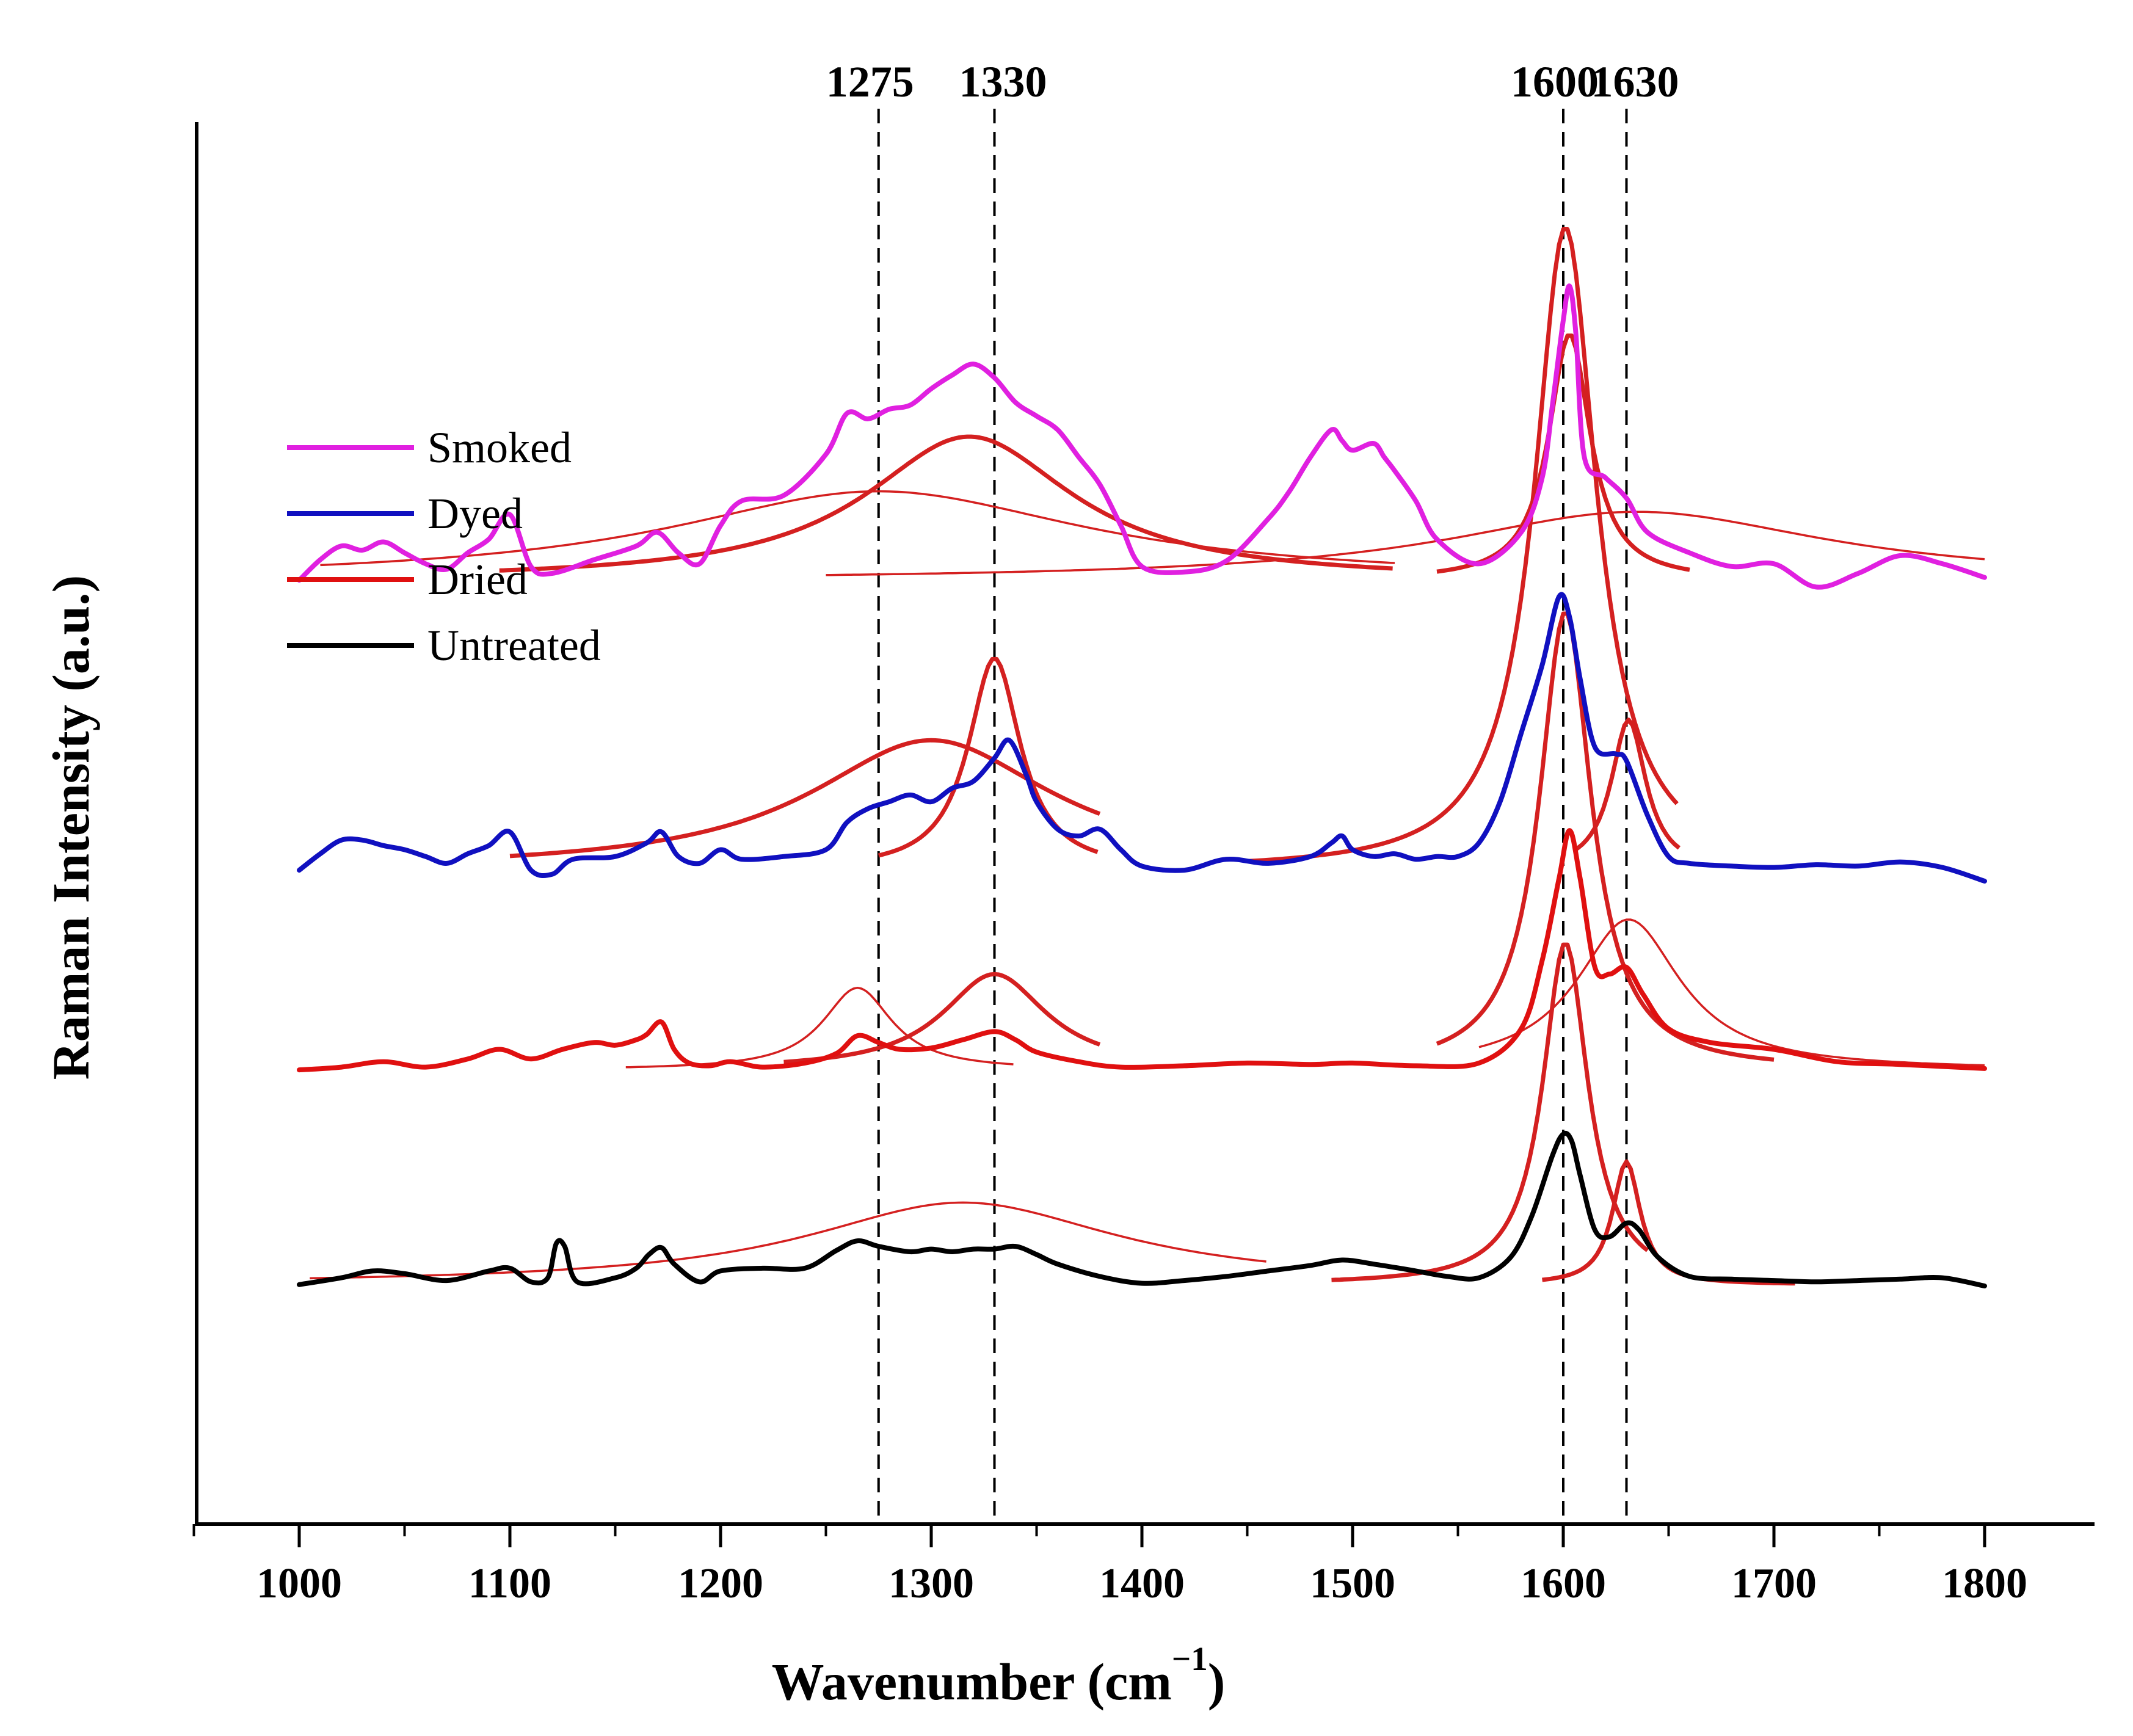  I want to click on x-tick-label: 1200, so click(720, 1583).